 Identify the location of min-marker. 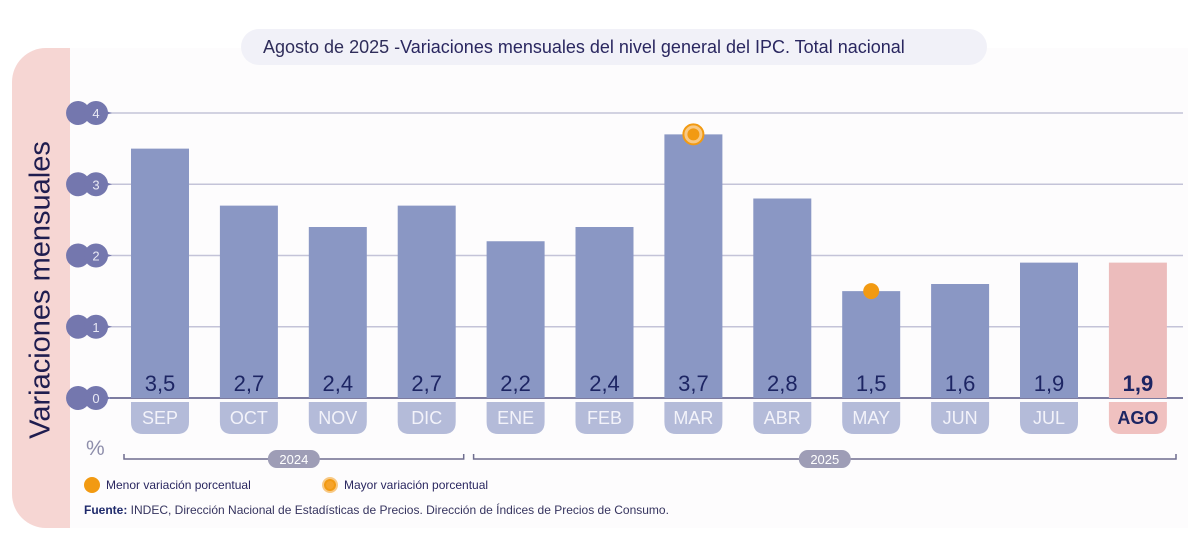
(871, 291).